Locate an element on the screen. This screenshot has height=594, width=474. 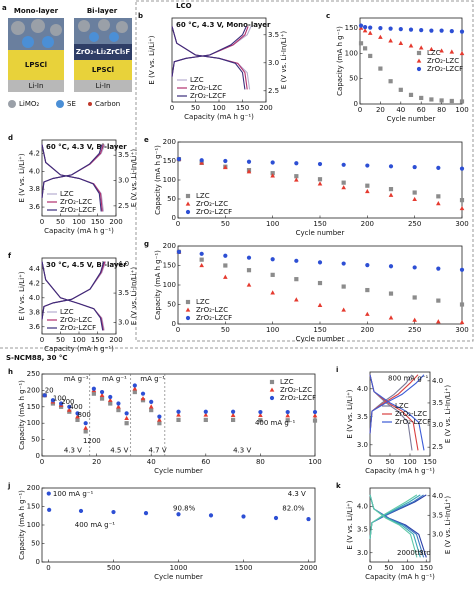
y-axis-label: Capacity (mA h g⁻¹) is located at coordinates (22, 415).